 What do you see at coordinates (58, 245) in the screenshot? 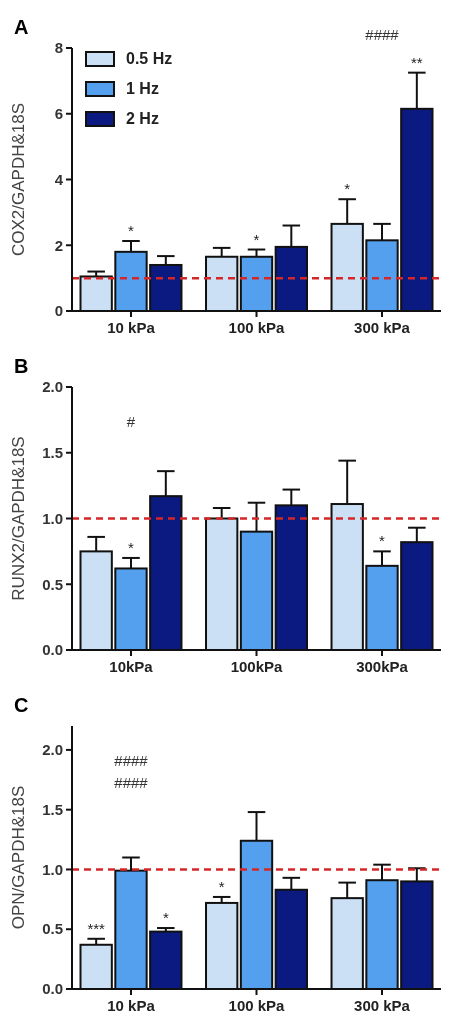
I see `y-tick-label: 2` at bounding box center [58, 245].